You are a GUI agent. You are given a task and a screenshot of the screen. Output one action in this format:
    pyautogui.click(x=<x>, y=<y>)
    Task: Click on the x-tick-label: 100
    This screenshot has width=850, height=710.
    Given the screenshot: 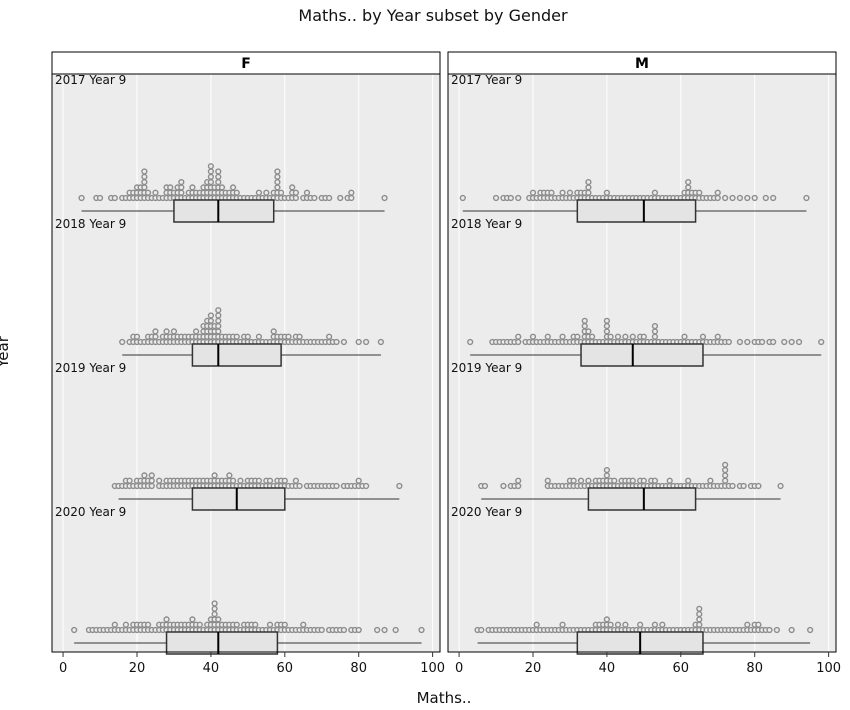 What is the action you would take?
    pyautogui.click(x=828, y=668)
    